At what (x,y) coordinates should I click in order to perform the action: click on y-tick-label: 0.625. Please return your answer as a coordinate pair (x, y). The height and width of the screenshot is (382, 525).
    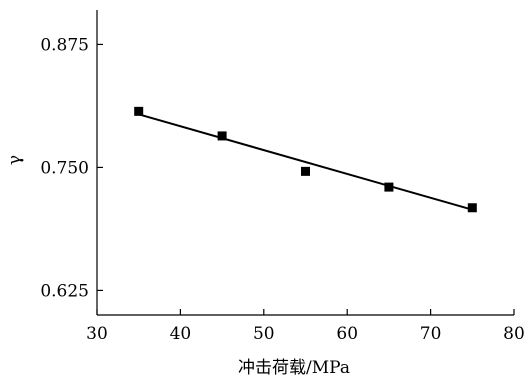
    Looking at the image, I should click on (64, 291).